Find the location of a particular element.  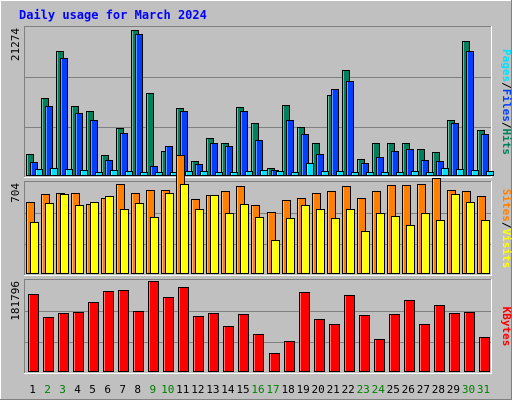

x-tick-label-day-6: 6 is located at coordinates (107, 389).